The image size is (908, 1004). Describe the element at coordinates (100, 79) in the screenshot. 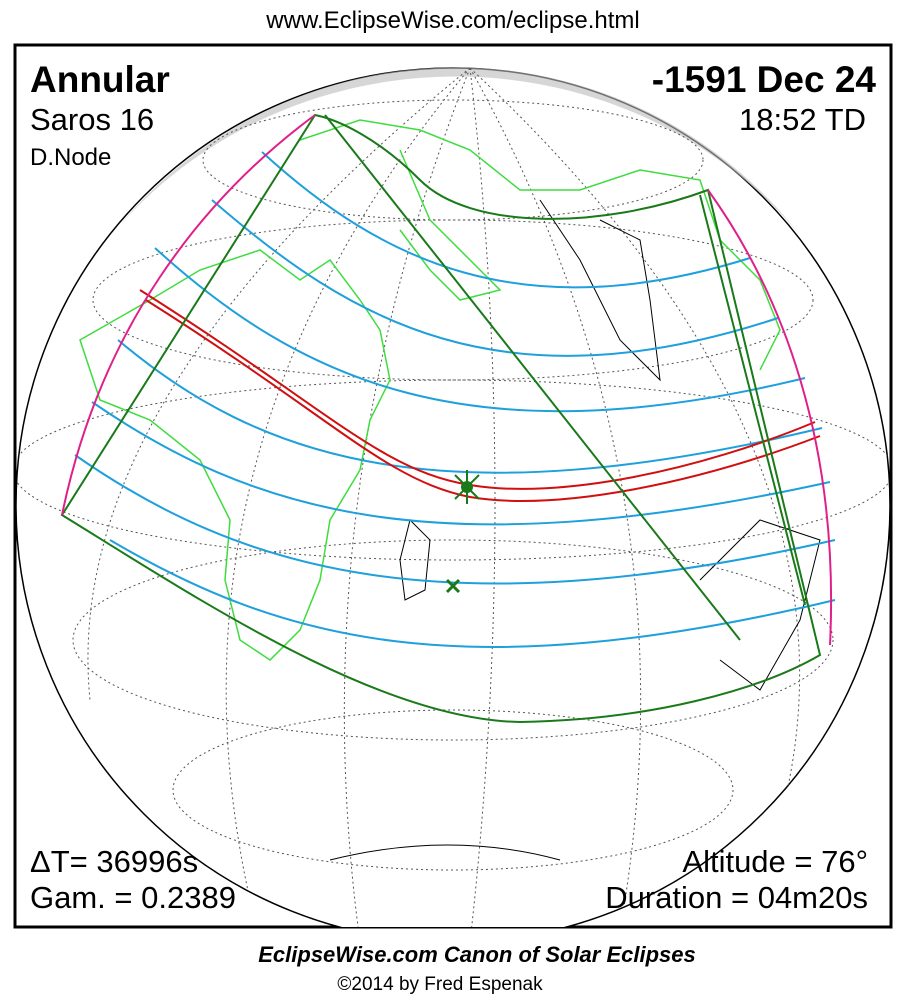

I see `eclipse-type: Annular` at that location.